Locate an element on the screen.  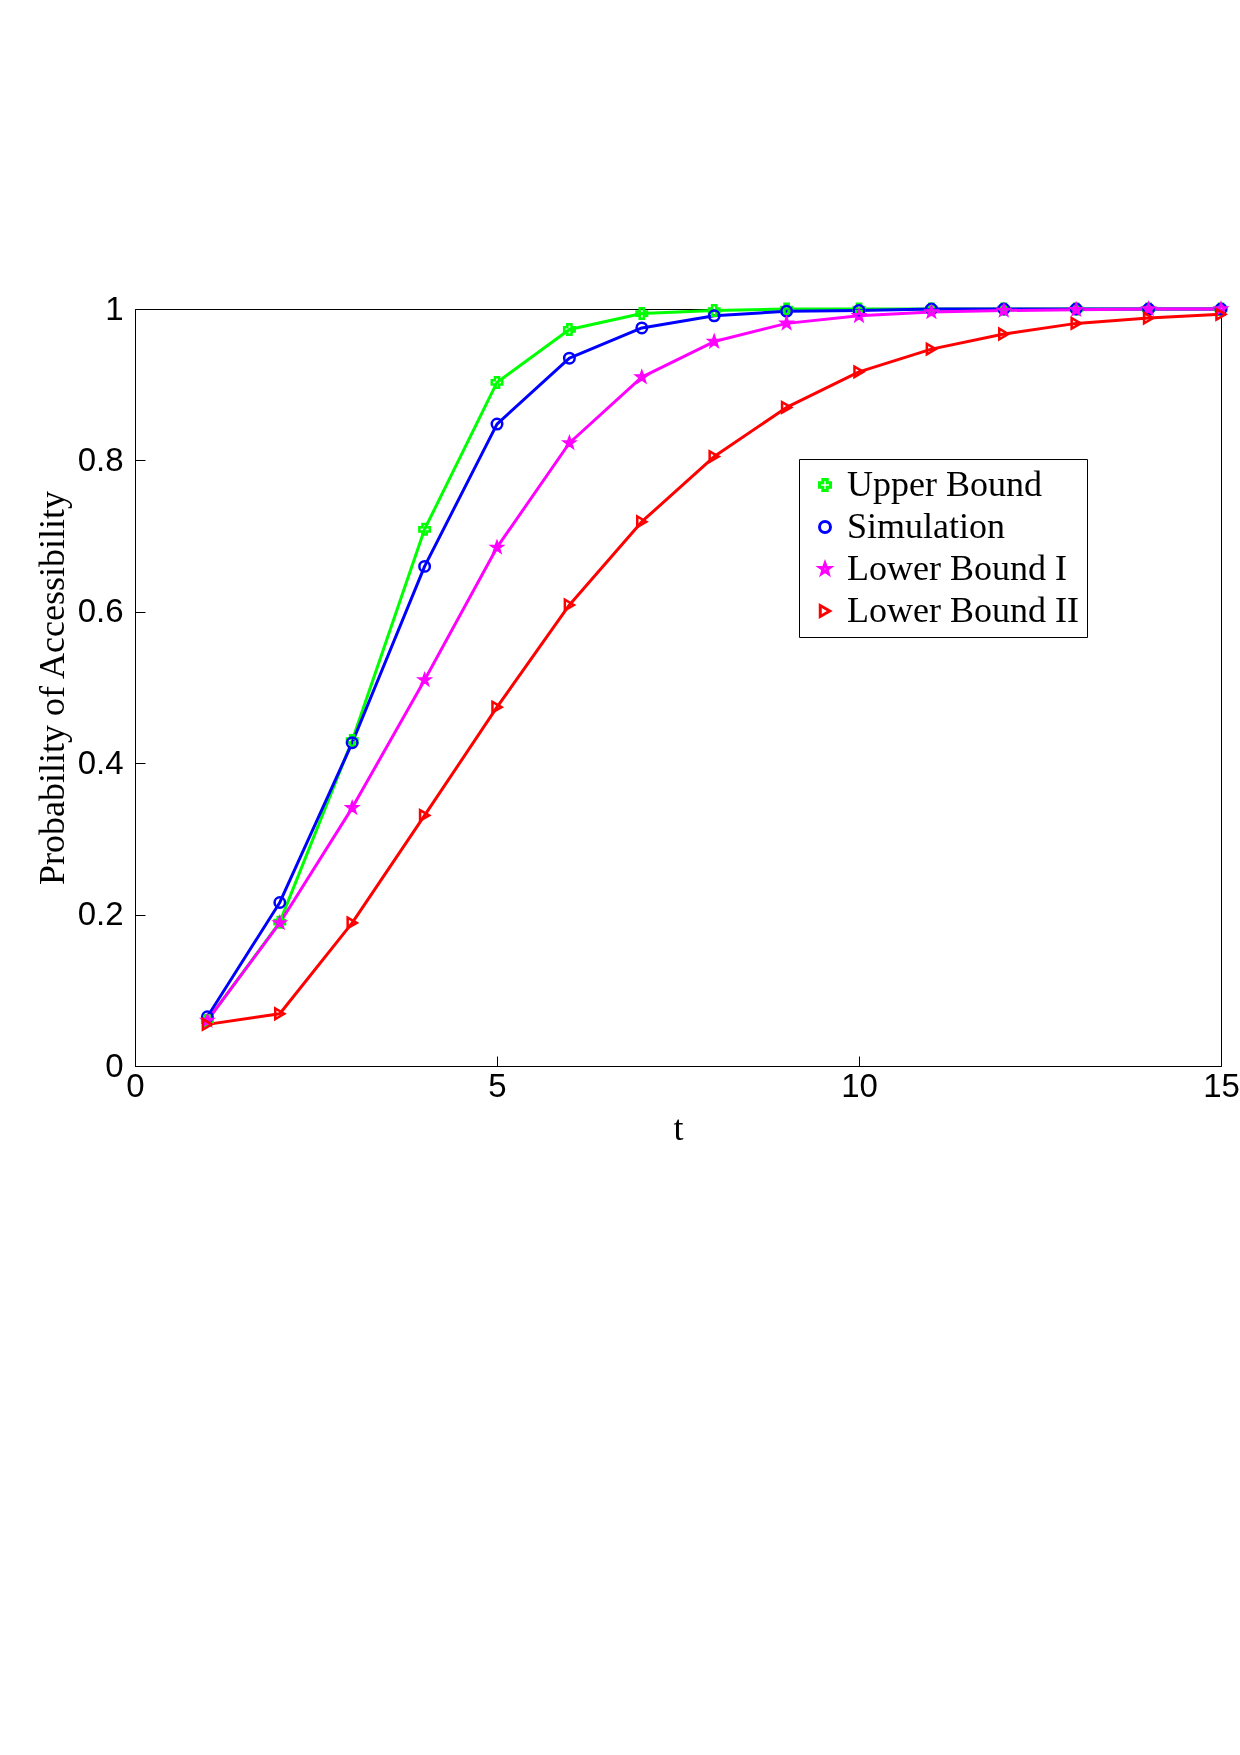
x-tick-label: 5 is located at coordinates (497, 1085).